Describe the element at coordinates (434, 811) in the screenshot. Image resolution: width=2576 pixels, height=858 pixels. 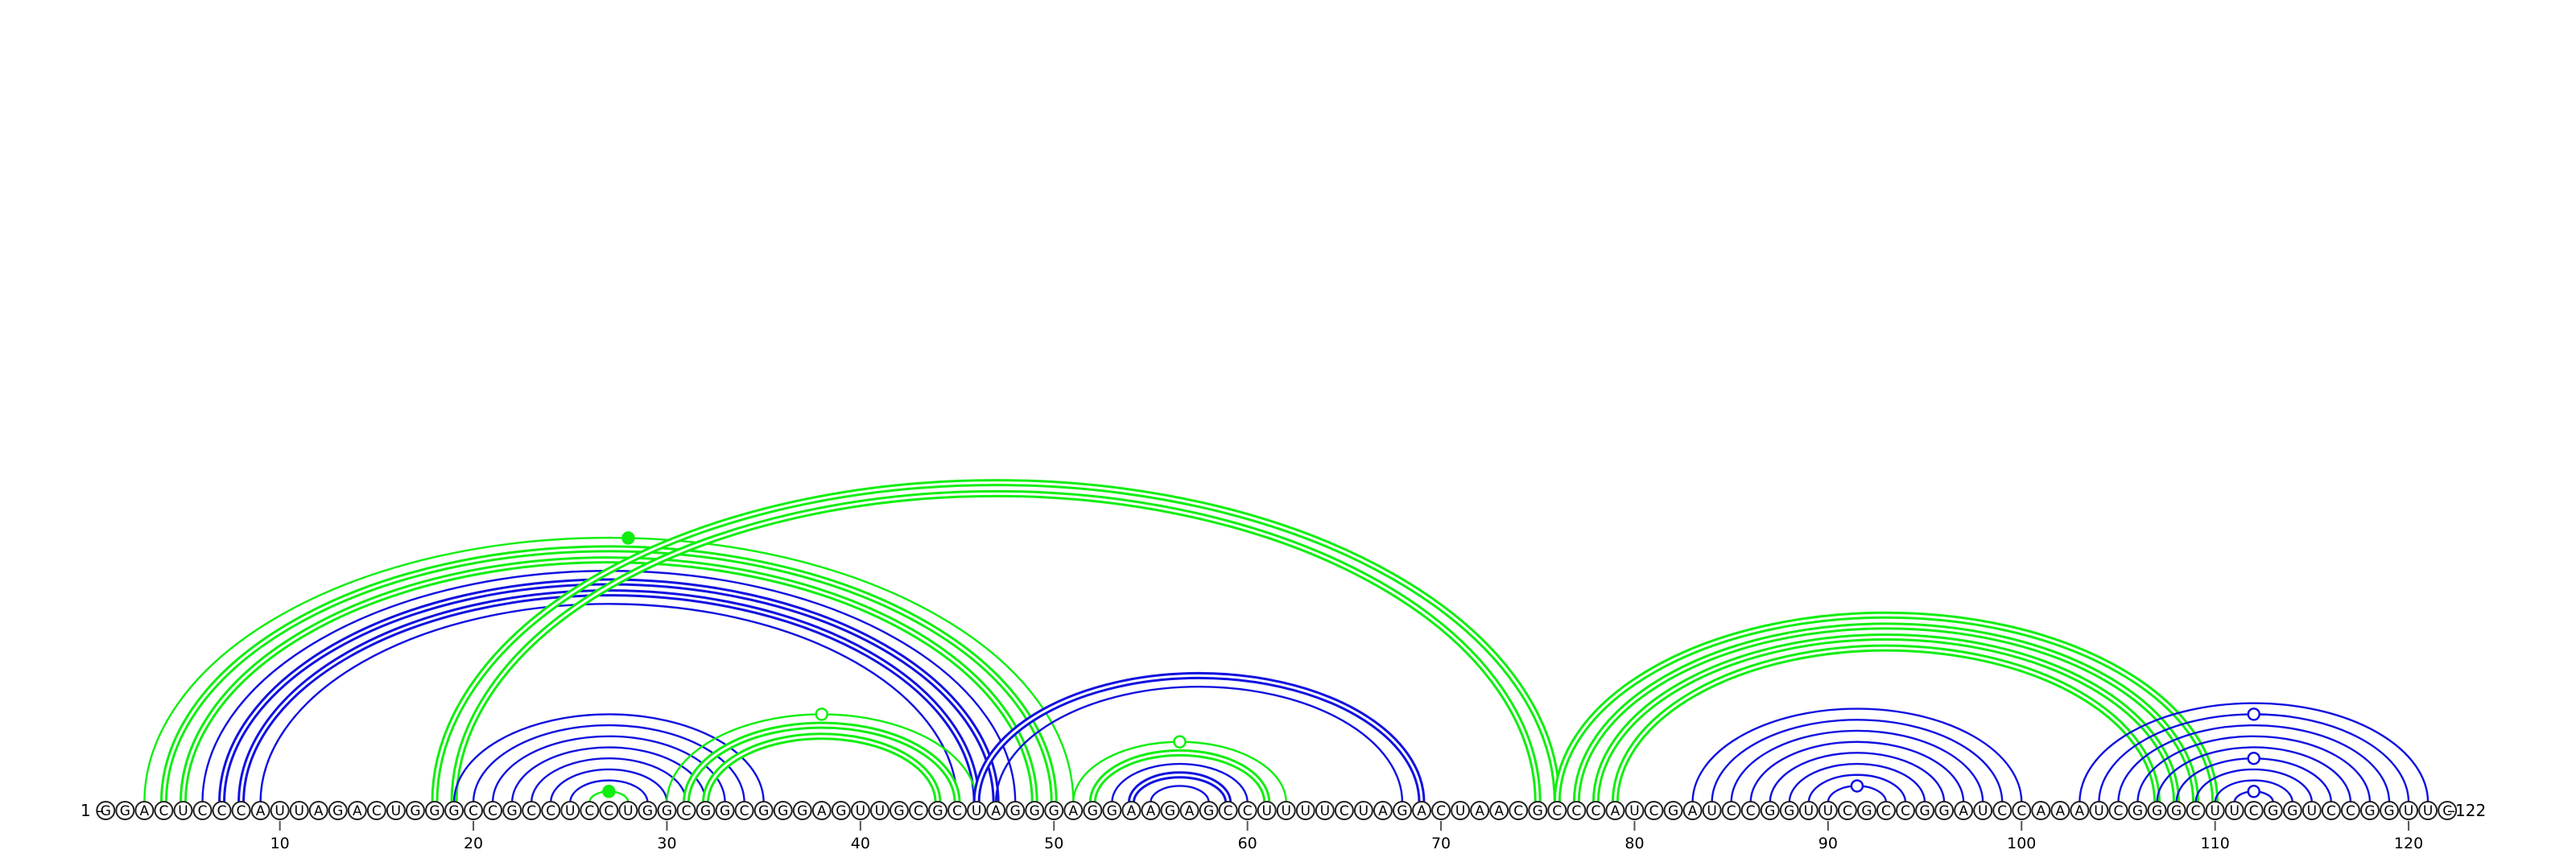
I see `nucleotide-18: G` at that location.